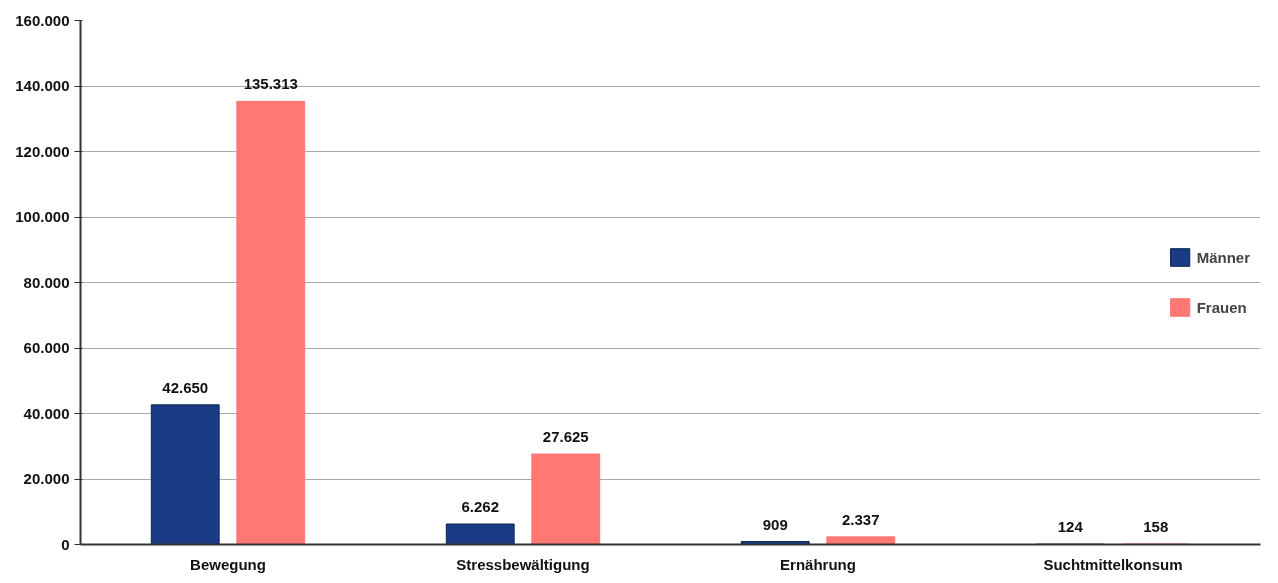  What do you see at coordinates (46, 282) in the screenshot?
I see `y-tick-label: 80.000` at bounding box center [46, 282].